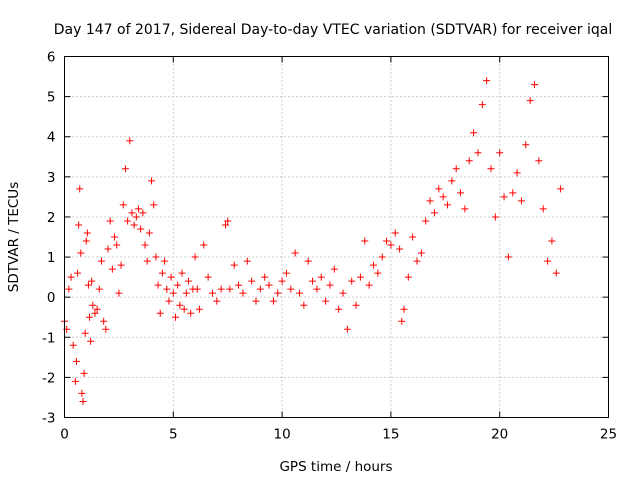  What do you see at coordinates (282, 435) in the screenshot?
I see `x-tick-label: 10` at bounding box center [282, 435].